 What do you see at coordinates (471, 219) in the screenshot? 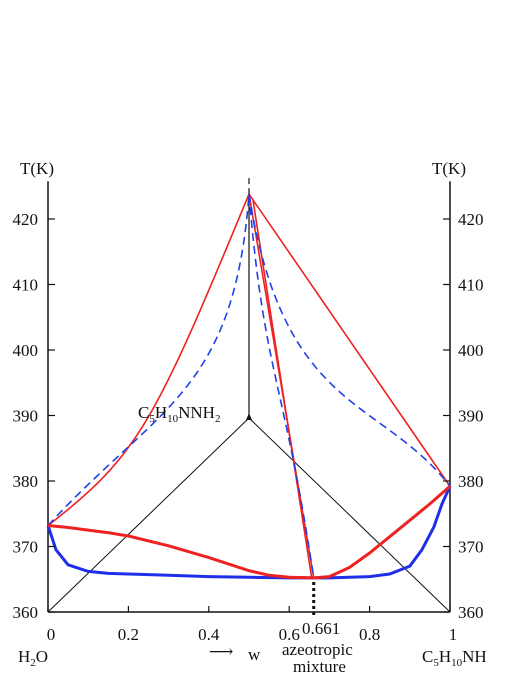
I see `right-axis-tick-label: 420` at bounding box center [471, 219].